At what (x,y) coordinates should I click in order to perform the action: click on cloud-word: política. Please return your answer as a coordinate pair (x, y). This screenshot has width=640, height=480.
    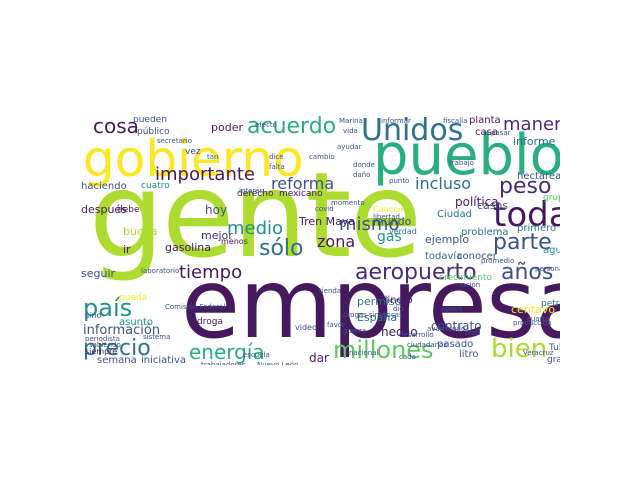
    Looking at the image, I should click on (477, 202).